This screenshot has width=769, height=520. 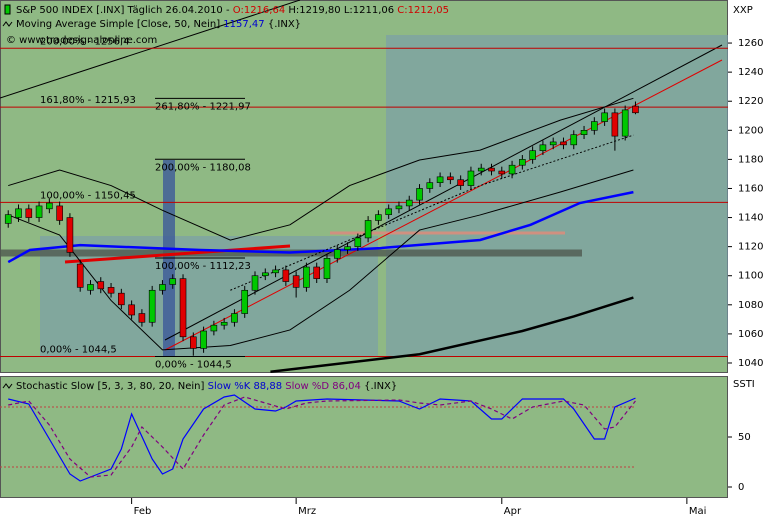 I want to click on fib-label: 100,00% - 1150,45, so click(x=88, y=195).